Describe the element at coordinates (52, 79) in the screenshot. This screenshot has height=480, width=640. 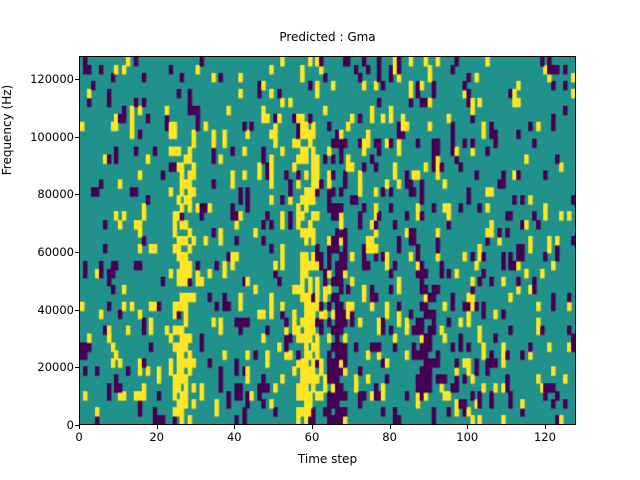
I see `y-tick-label: 120000` at that location.